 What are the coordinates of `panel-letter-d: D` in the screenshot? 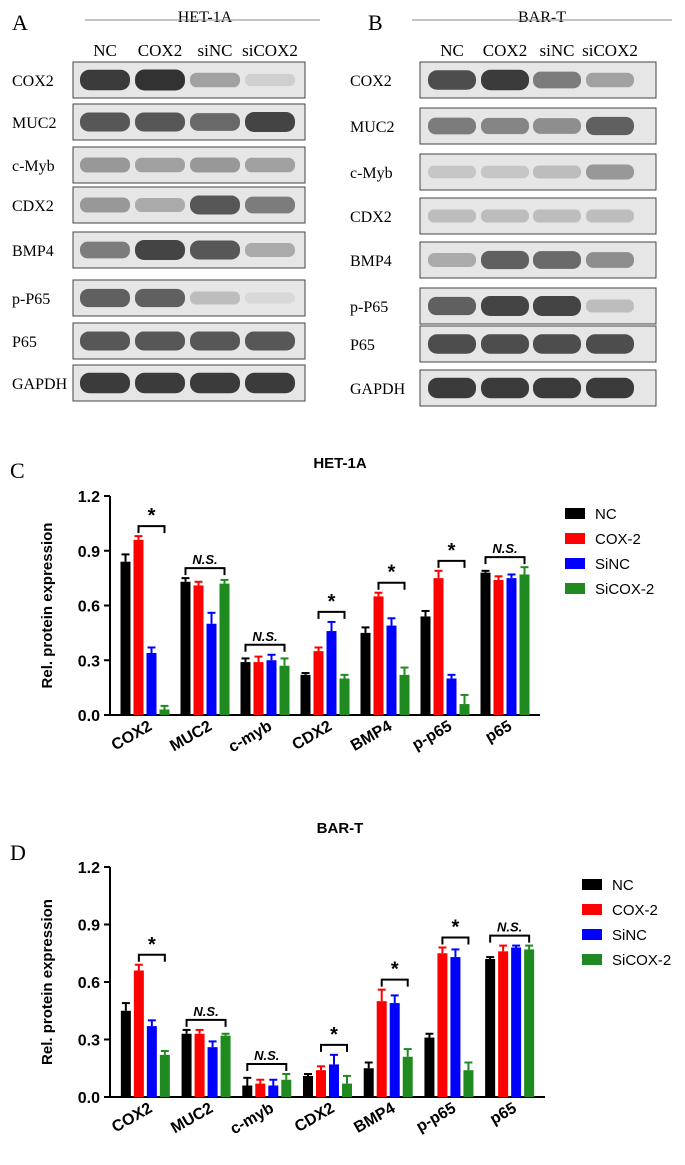 It's located at (18, 852).